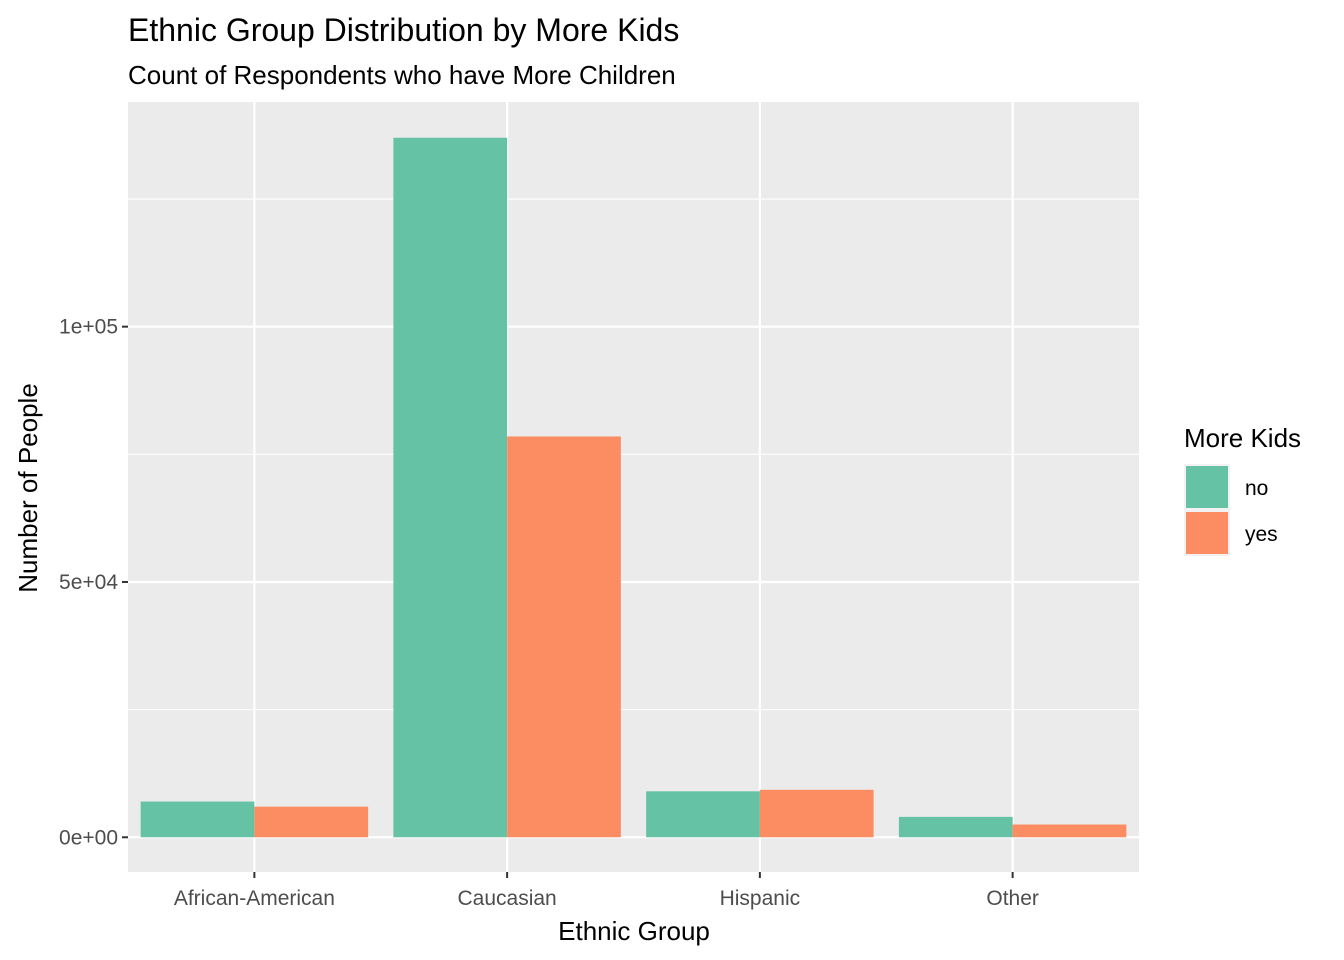  I want to click on x-tick-label: Caucasian, so click(507, 898).